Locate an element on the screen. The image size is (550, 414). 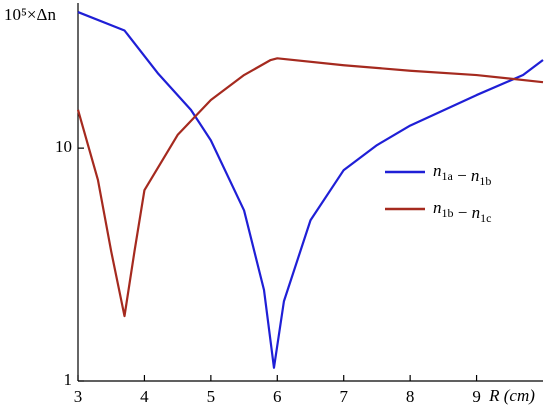
legend-sub: 1a is located at coordinates (448, 176).